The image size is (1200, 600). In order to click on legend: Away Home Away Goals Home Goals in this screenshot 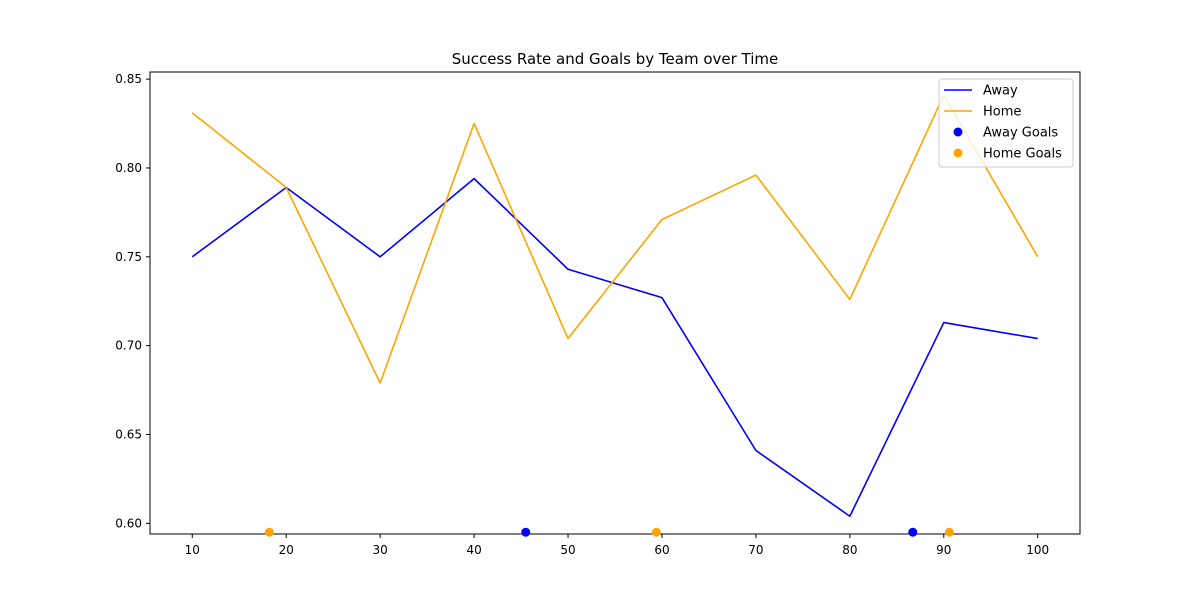, I will do `click(1006, 123)`.